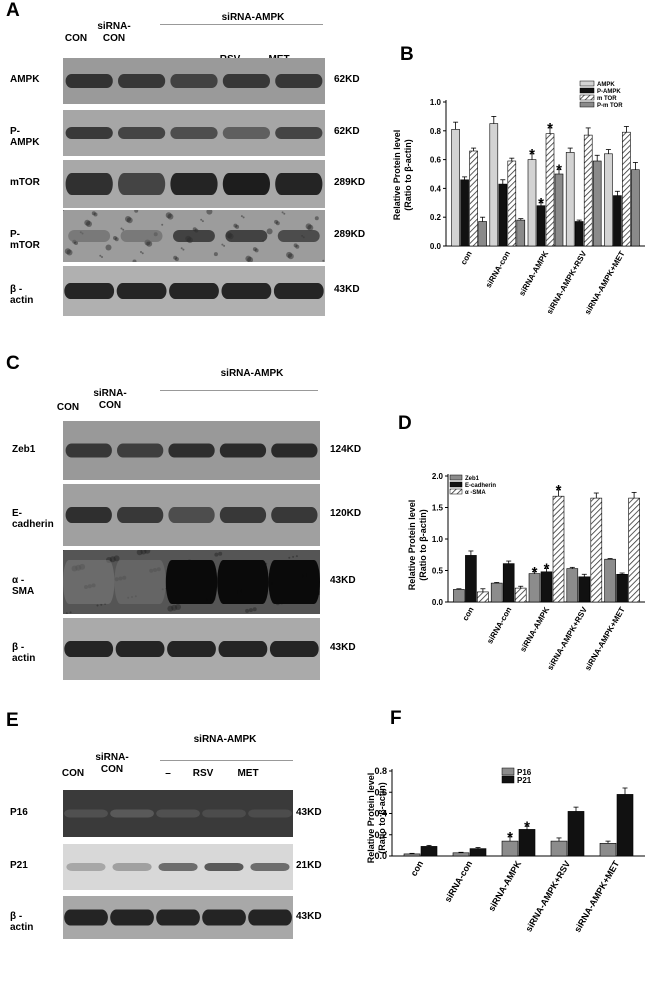  Describe the element at coordinates (609, 92) in the screenshot. I see `legend-label: P-AMPK` at that location.